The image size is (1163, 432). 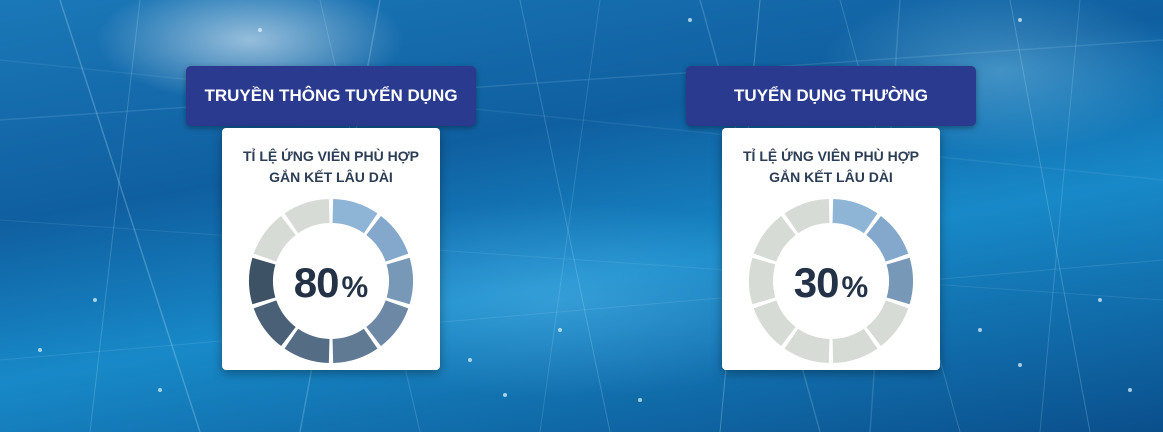 What do you see at coordinates (816, 282) in the screenshot?
I see `percentage-value: 30` at bounding box center [816, 282].